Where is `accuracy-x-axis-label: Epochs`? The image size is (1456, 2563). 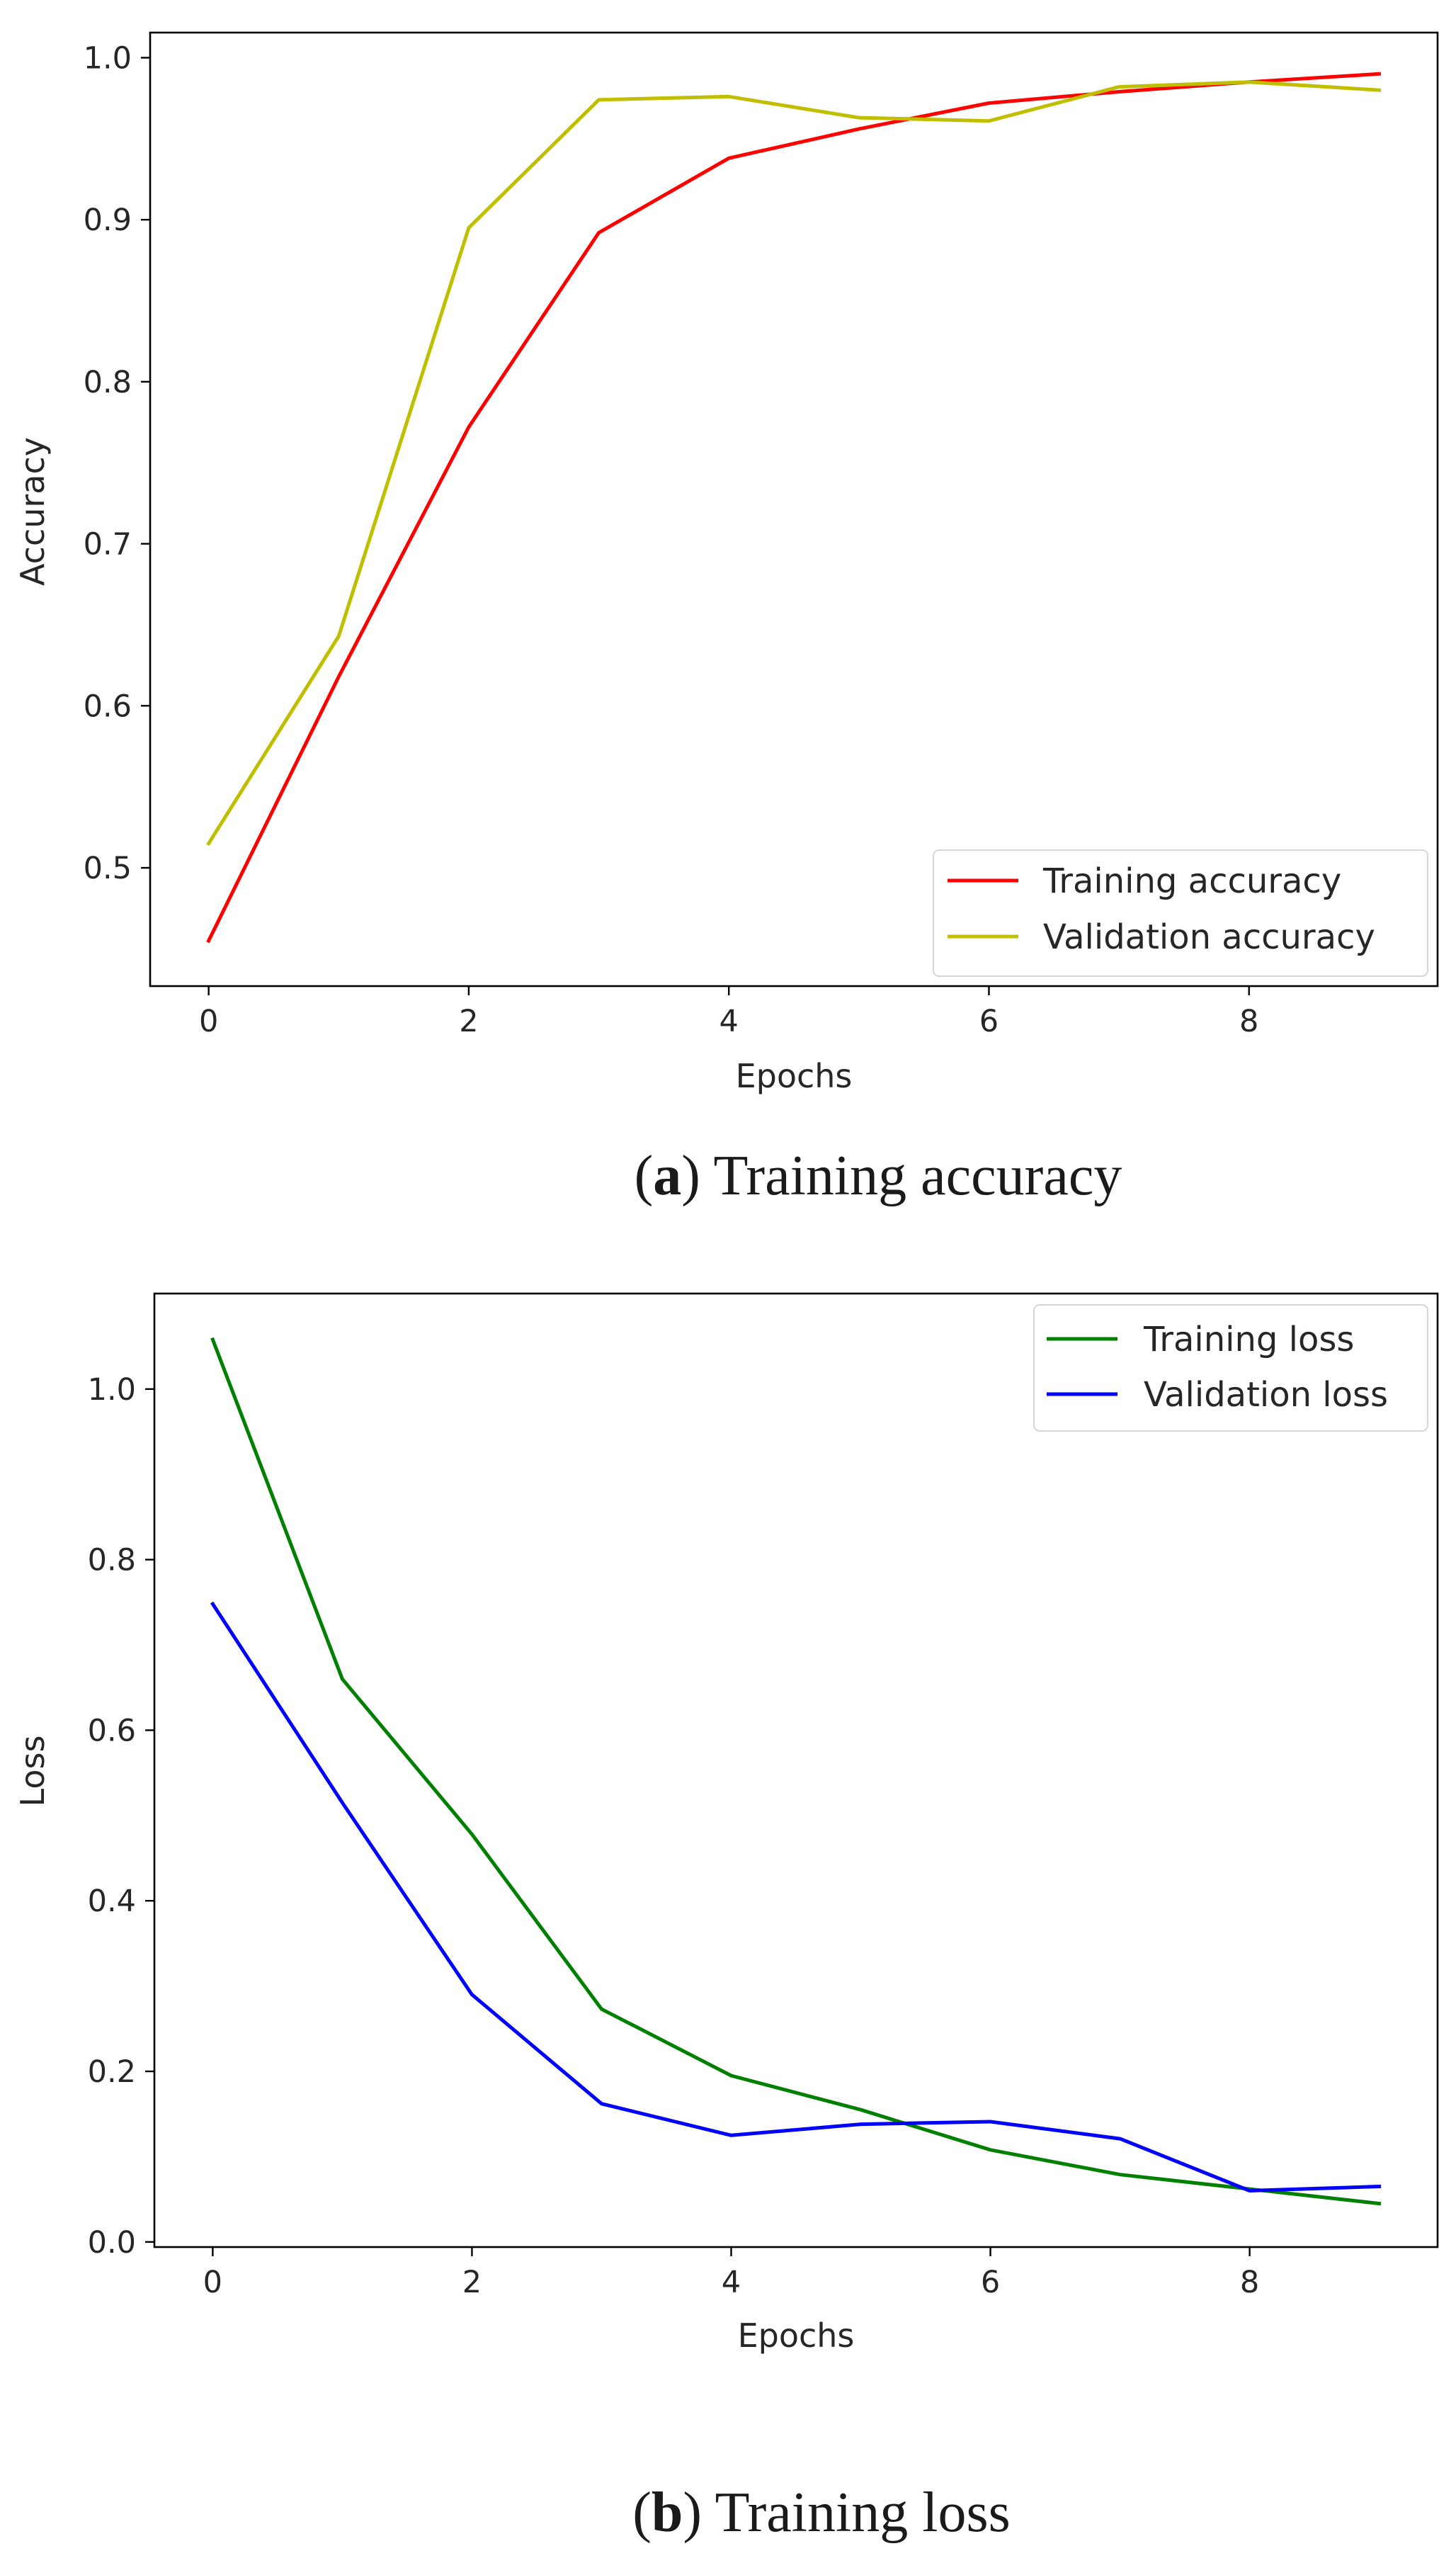 accuracy-x-axis-label: Epochs is located at coordinates (795, 1076).